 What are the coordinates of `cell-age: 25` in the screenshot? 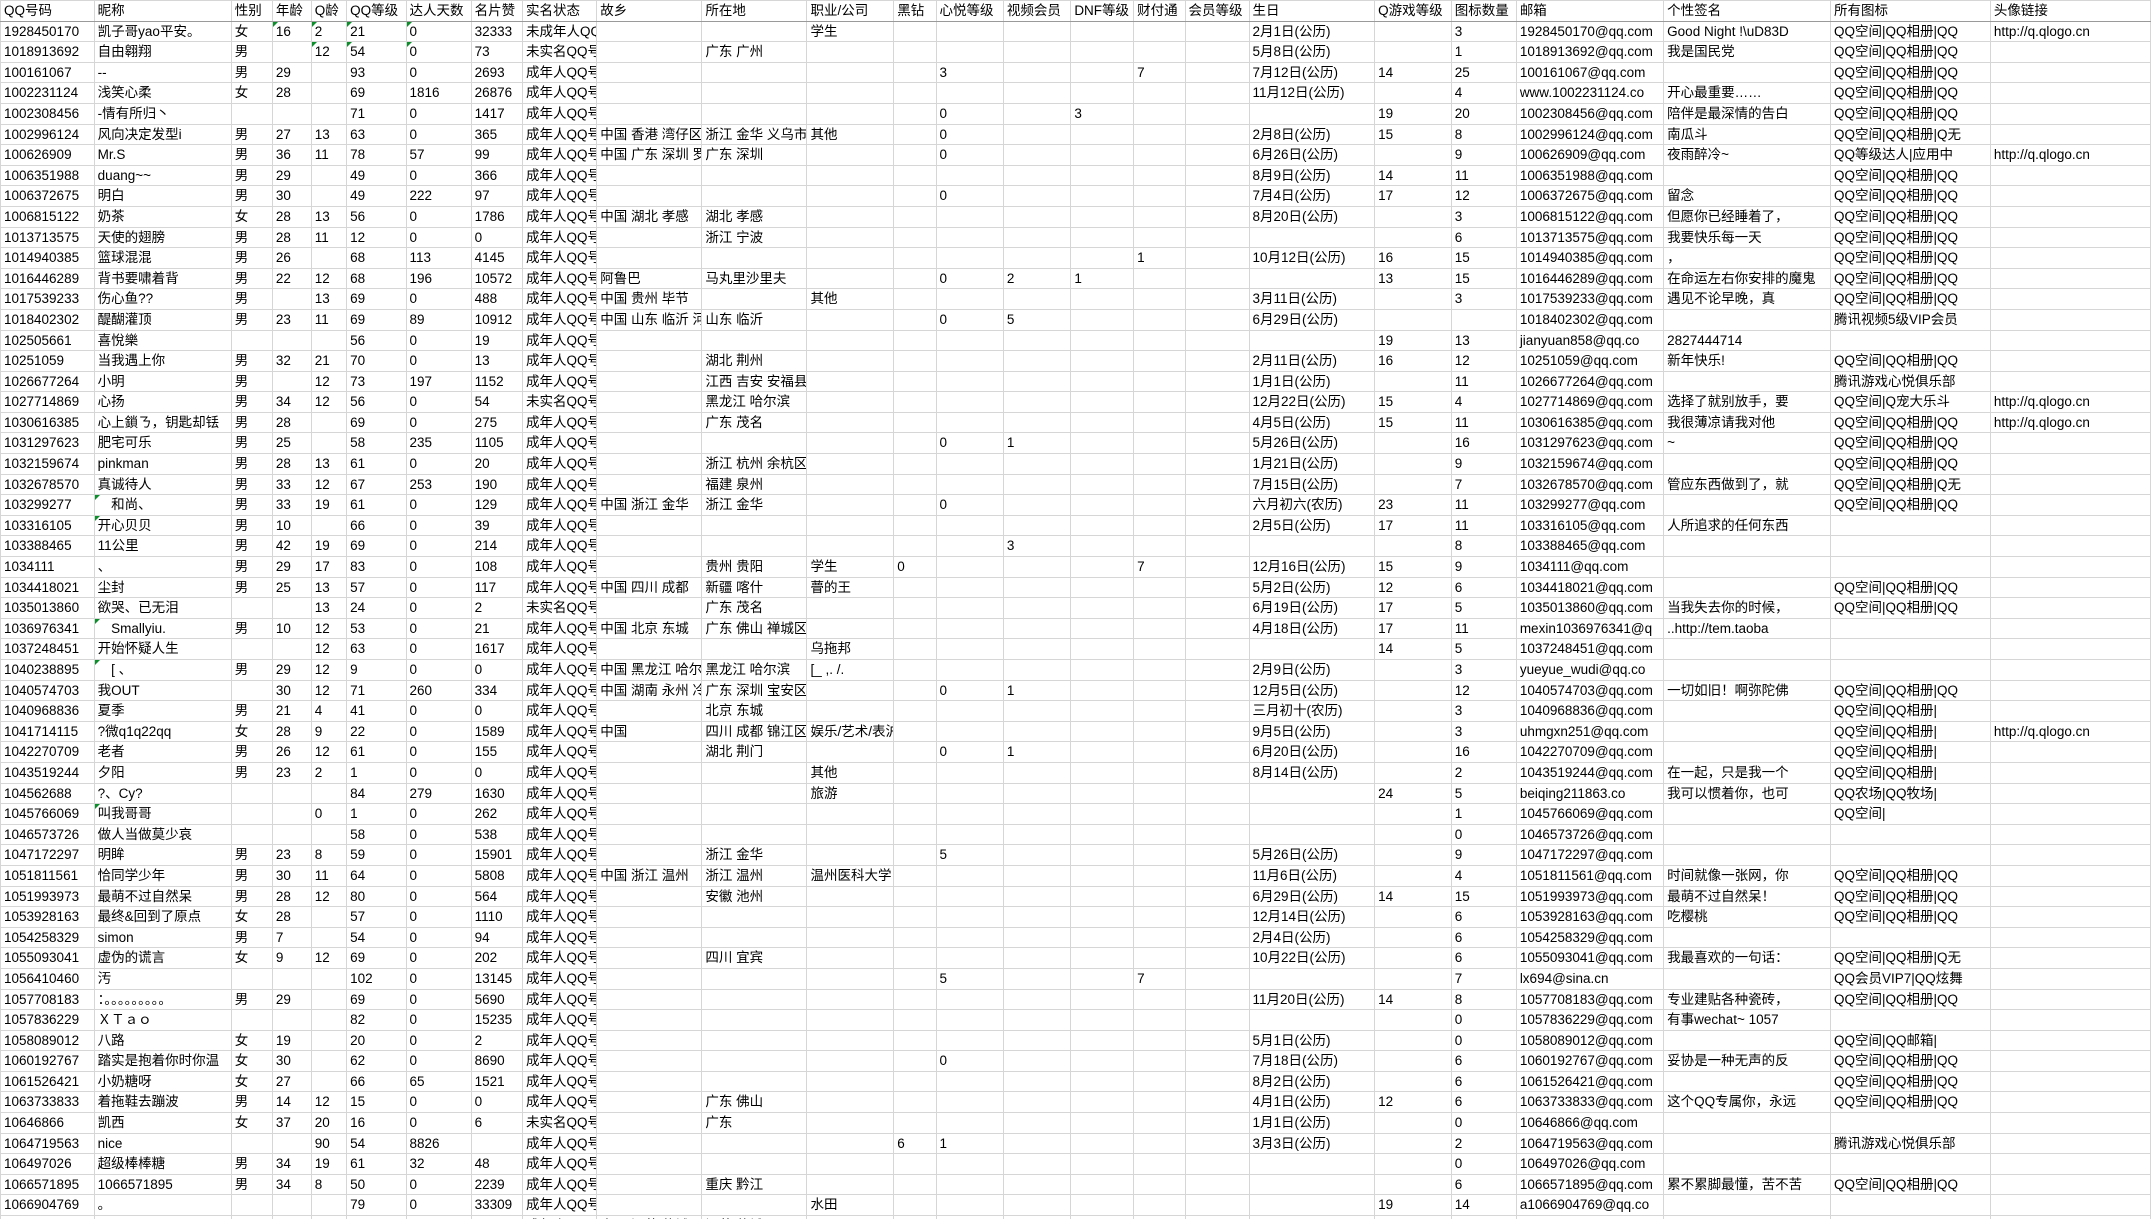 It's located at (291, 587).